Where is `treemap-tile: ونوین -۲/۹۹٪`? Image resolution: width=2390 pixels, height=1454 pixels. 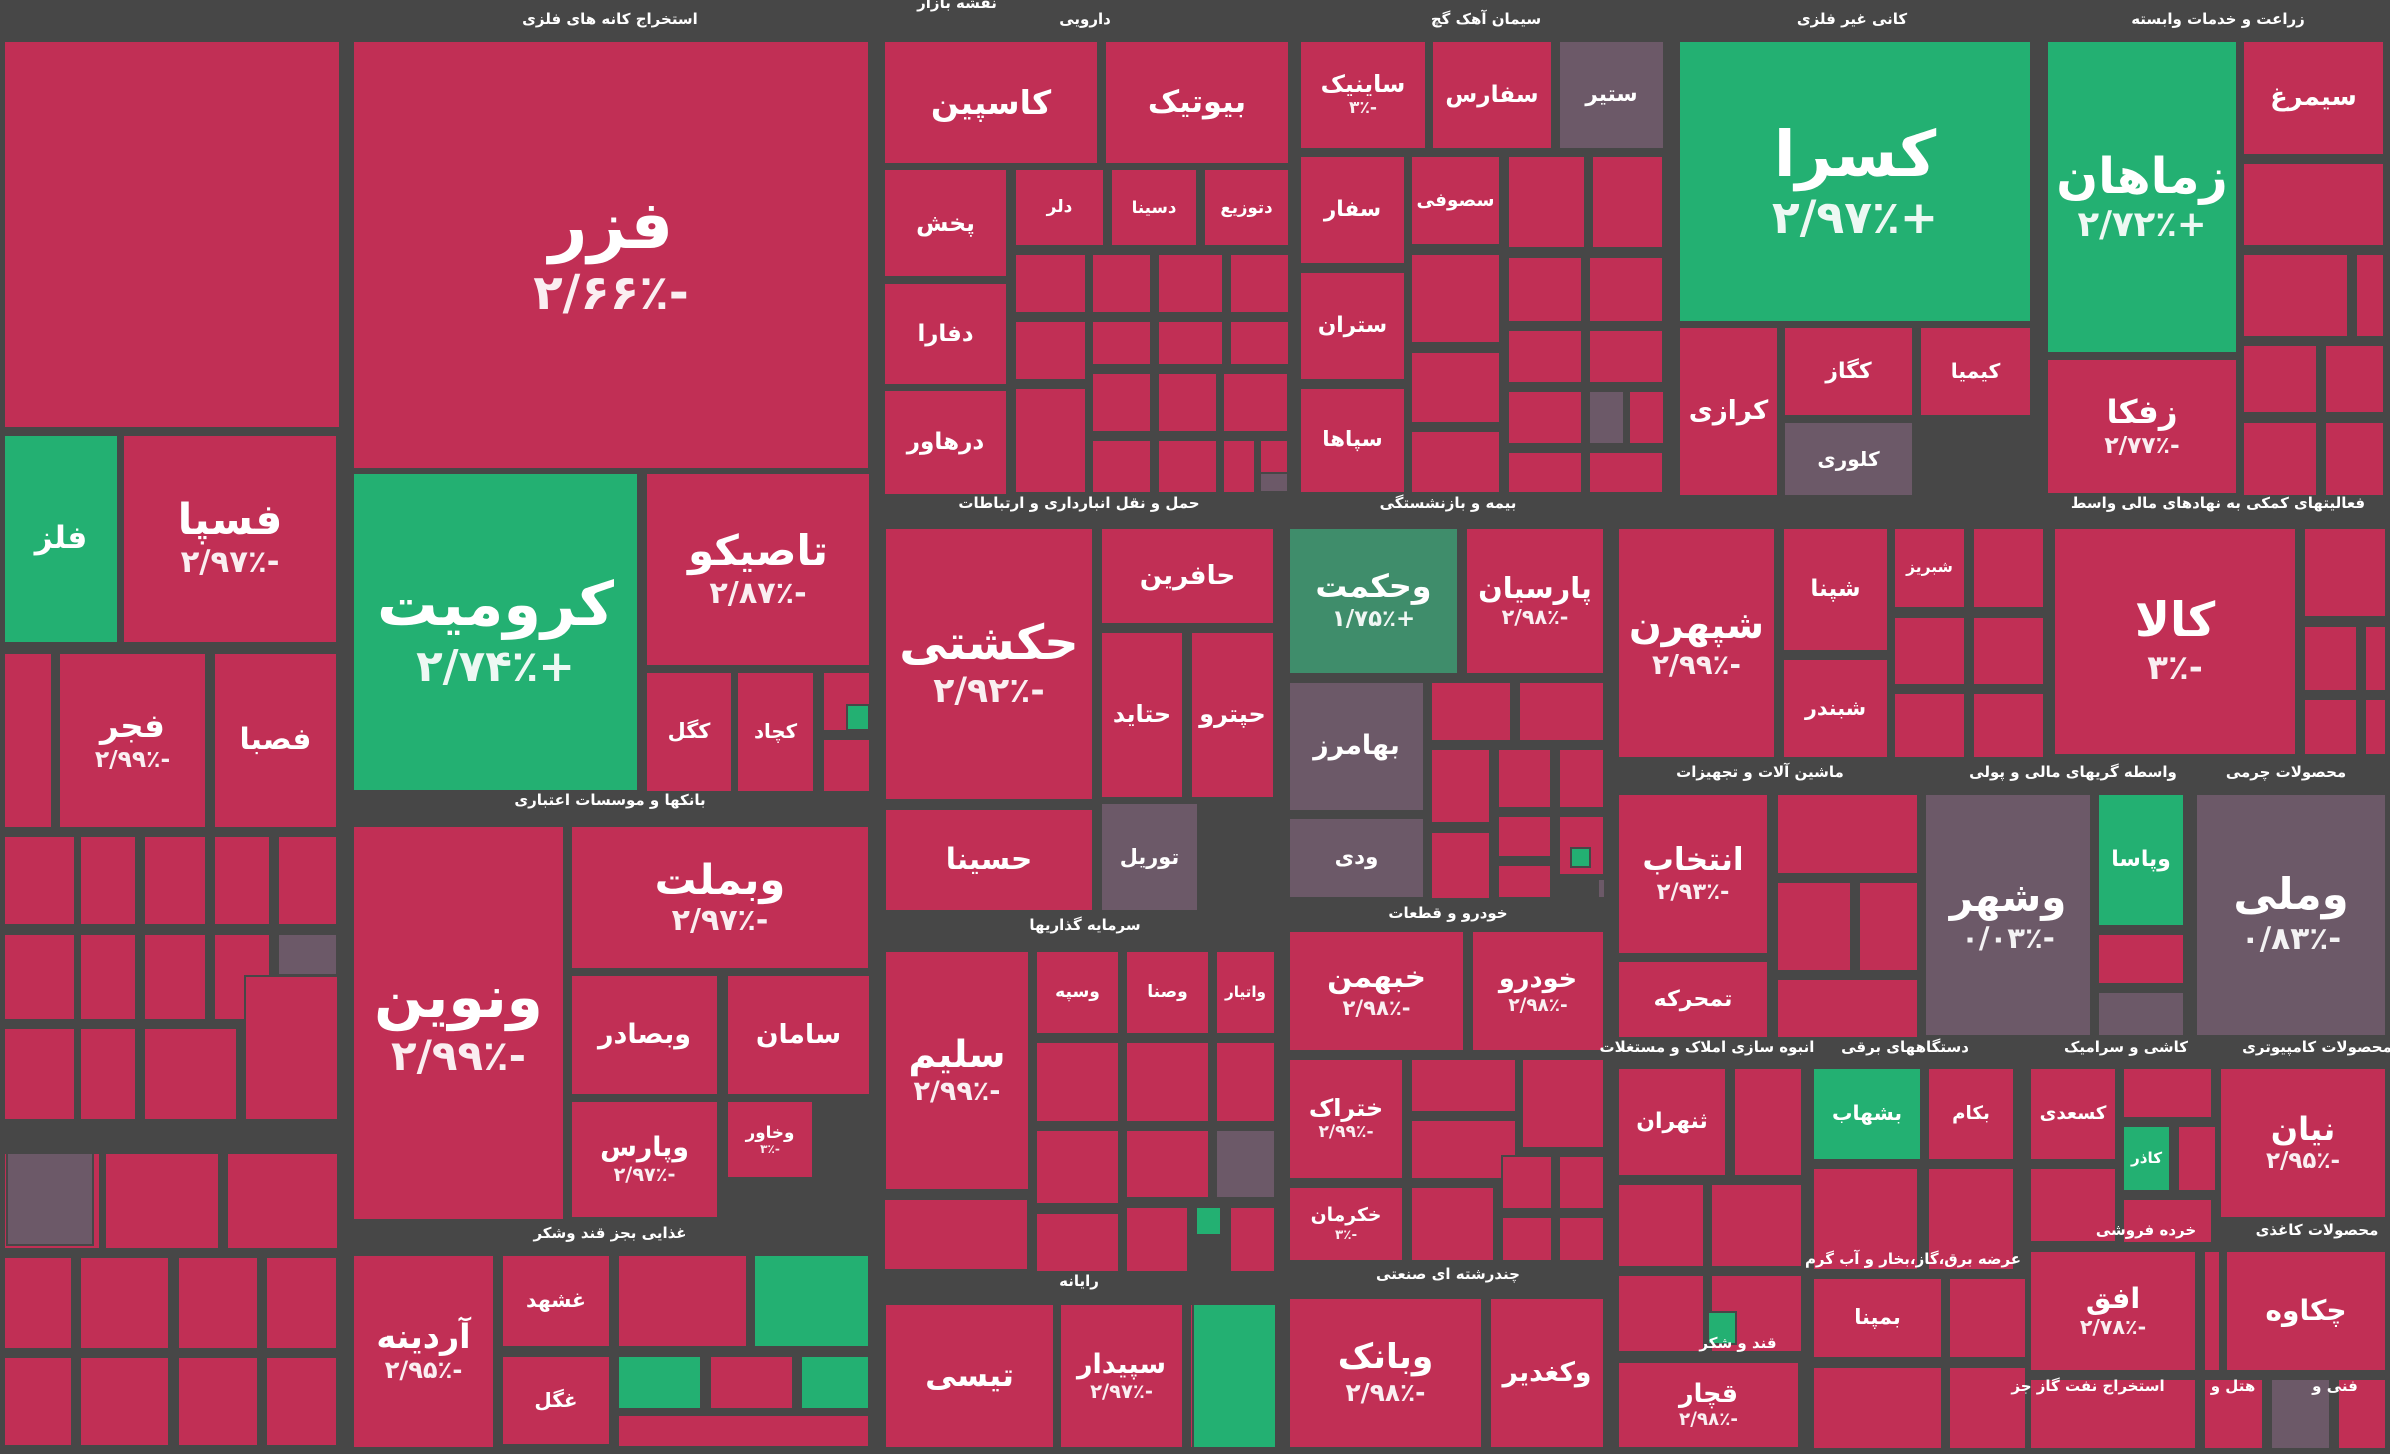
treemap-tile: ونوین -۲/۹۹٪ is located at coordinates (458, 1023).